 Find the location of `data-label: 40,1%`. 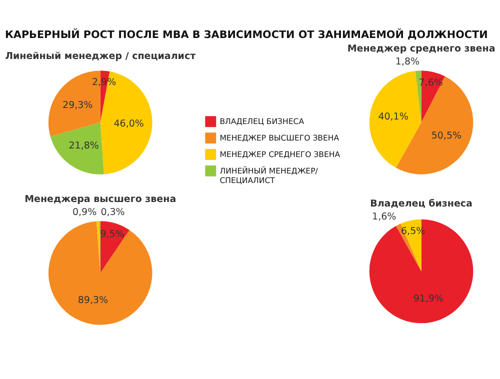

data-label: 40,1% is located at coordinates (393, 116).